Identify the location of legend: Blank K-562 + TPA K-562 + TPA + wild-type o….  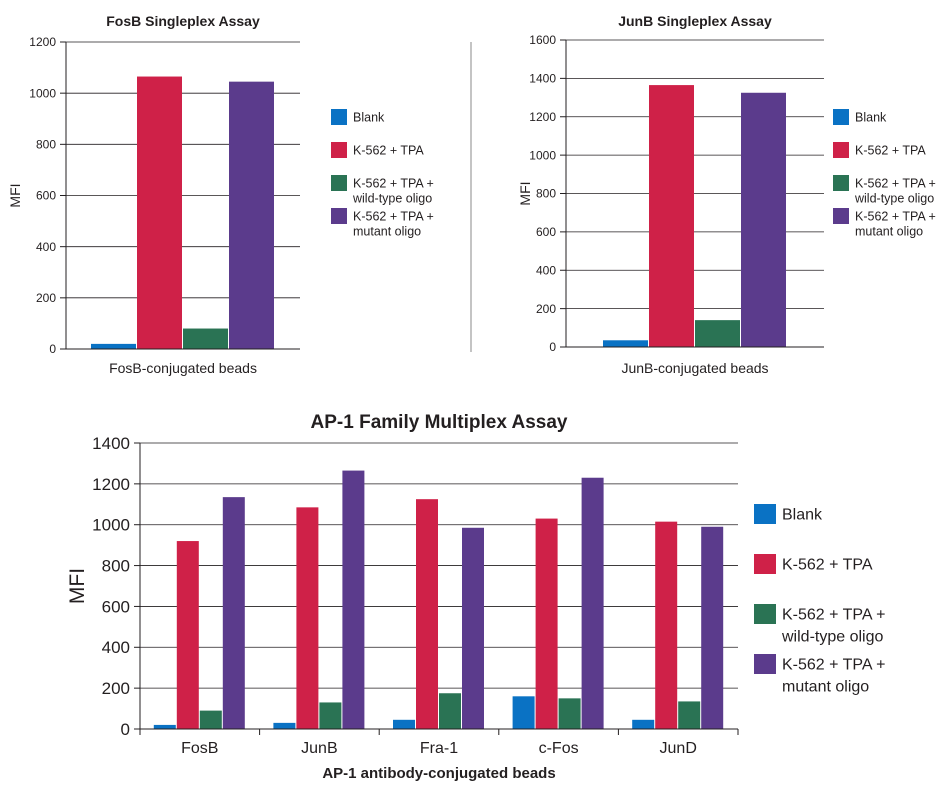
(819, 600).